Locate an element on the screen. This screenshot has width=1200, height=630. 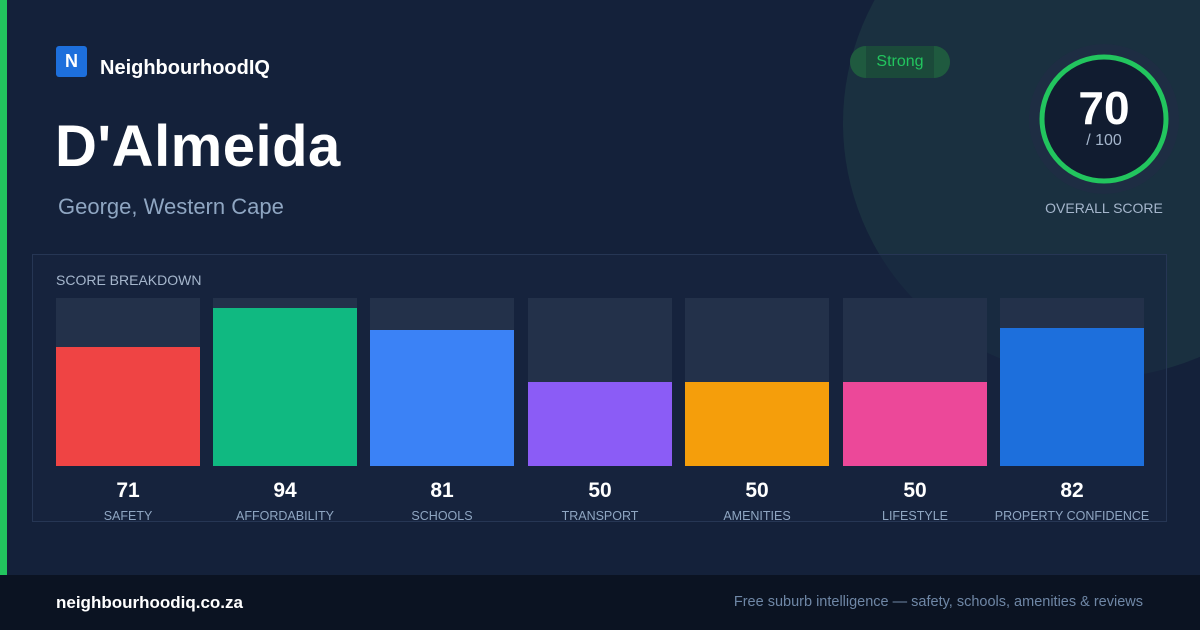
bar-label: TRANSPORT is located at coordinates (600, 516).